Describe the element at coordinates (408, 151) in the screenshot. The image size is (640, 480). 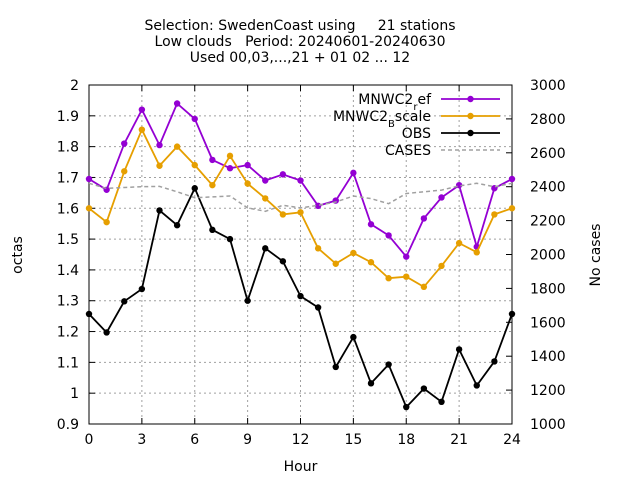
I see `legend-label: CASES` at that location.